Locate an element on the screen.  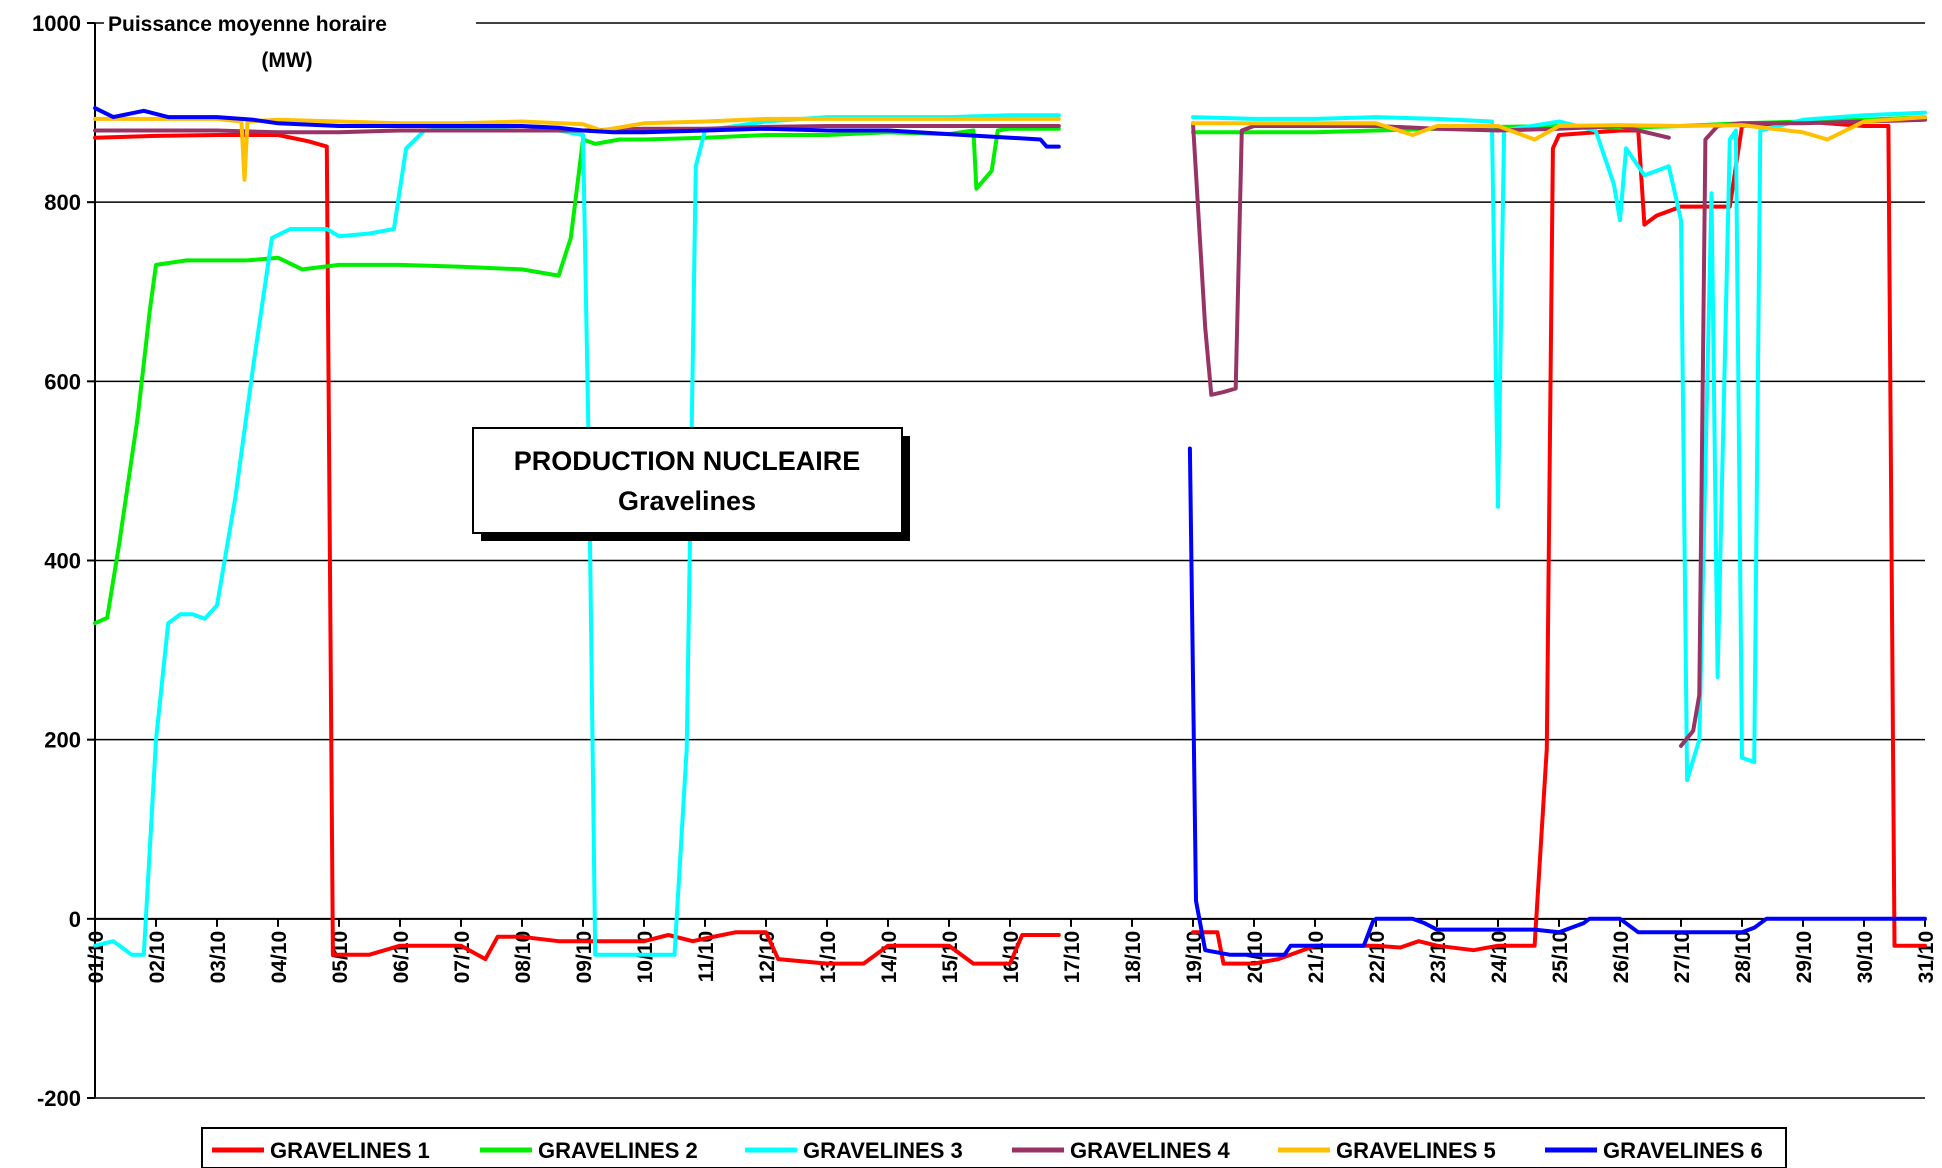
x-tick-label-29: 30/10 is located at coordinates (1865, 957).